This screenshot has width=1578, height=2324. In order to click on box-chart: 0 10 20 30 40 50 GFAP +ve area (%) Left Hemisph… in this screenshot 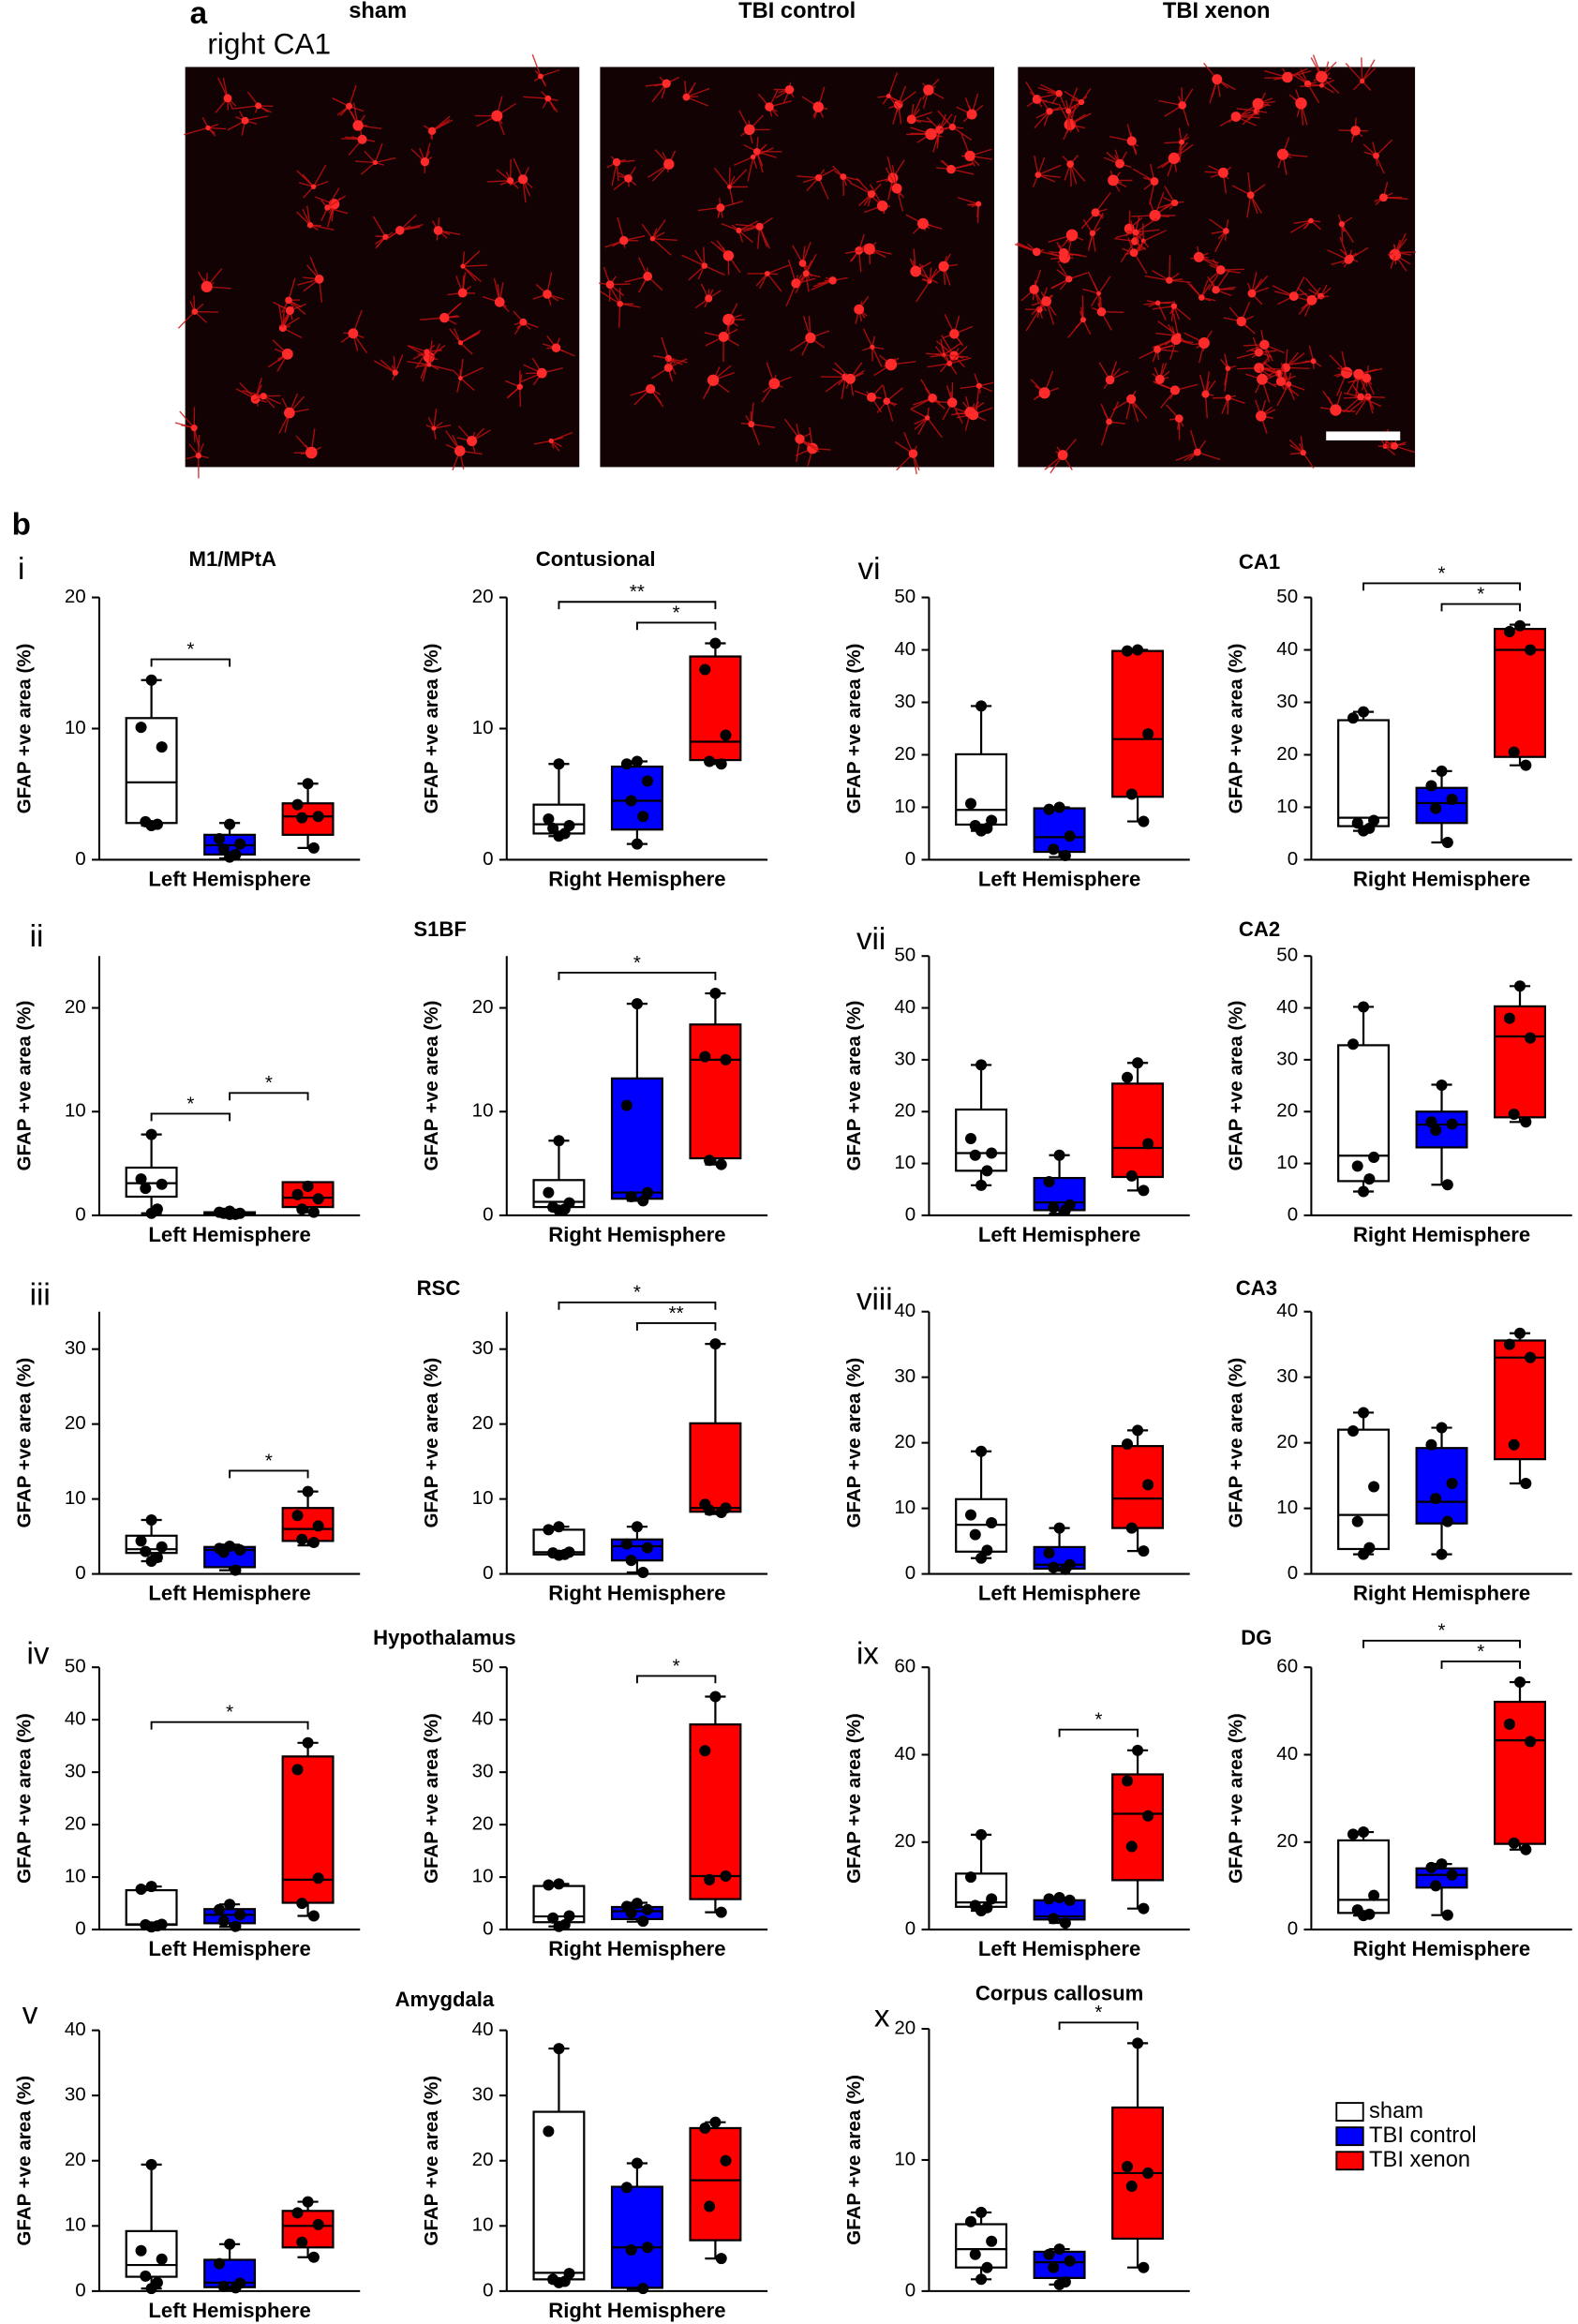, I will do `click(1017, 1084)`.